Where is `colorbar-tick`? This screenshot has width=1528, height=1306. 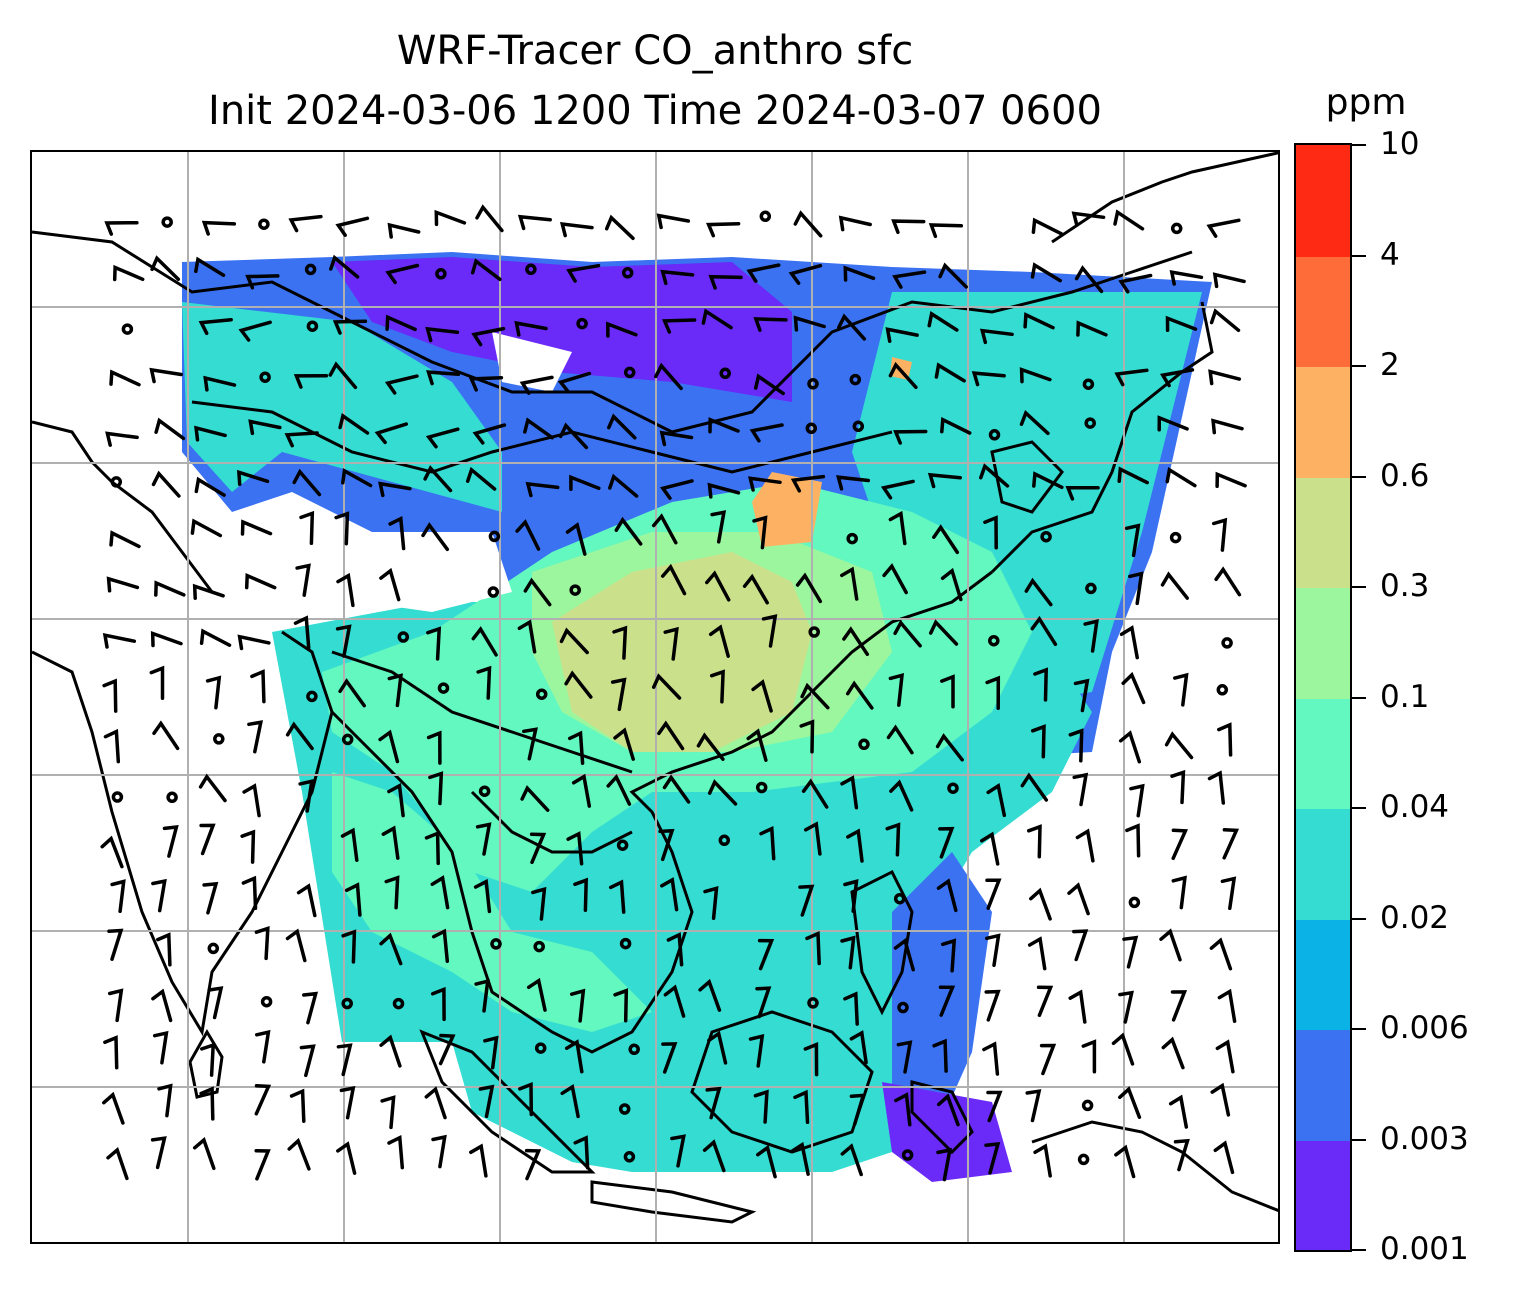
colorbar-tick is located at coordinates (1359, 1029).